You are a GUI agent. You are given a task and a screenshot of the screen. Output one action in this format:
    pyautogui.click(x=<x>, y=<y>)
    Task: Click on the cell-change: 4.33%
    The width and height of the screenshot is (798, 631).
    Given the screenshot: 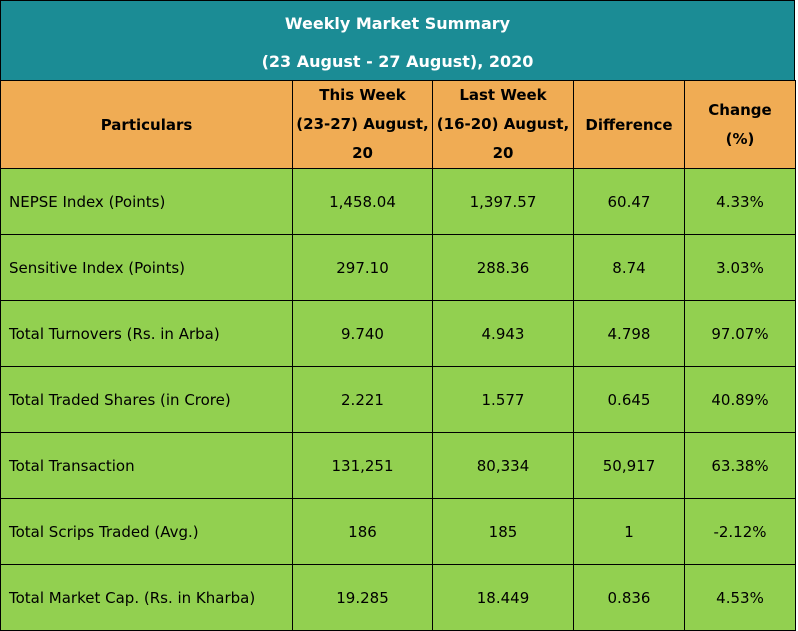 What is the action you would take?
    pyautogui.click(x=740, y=201)
    